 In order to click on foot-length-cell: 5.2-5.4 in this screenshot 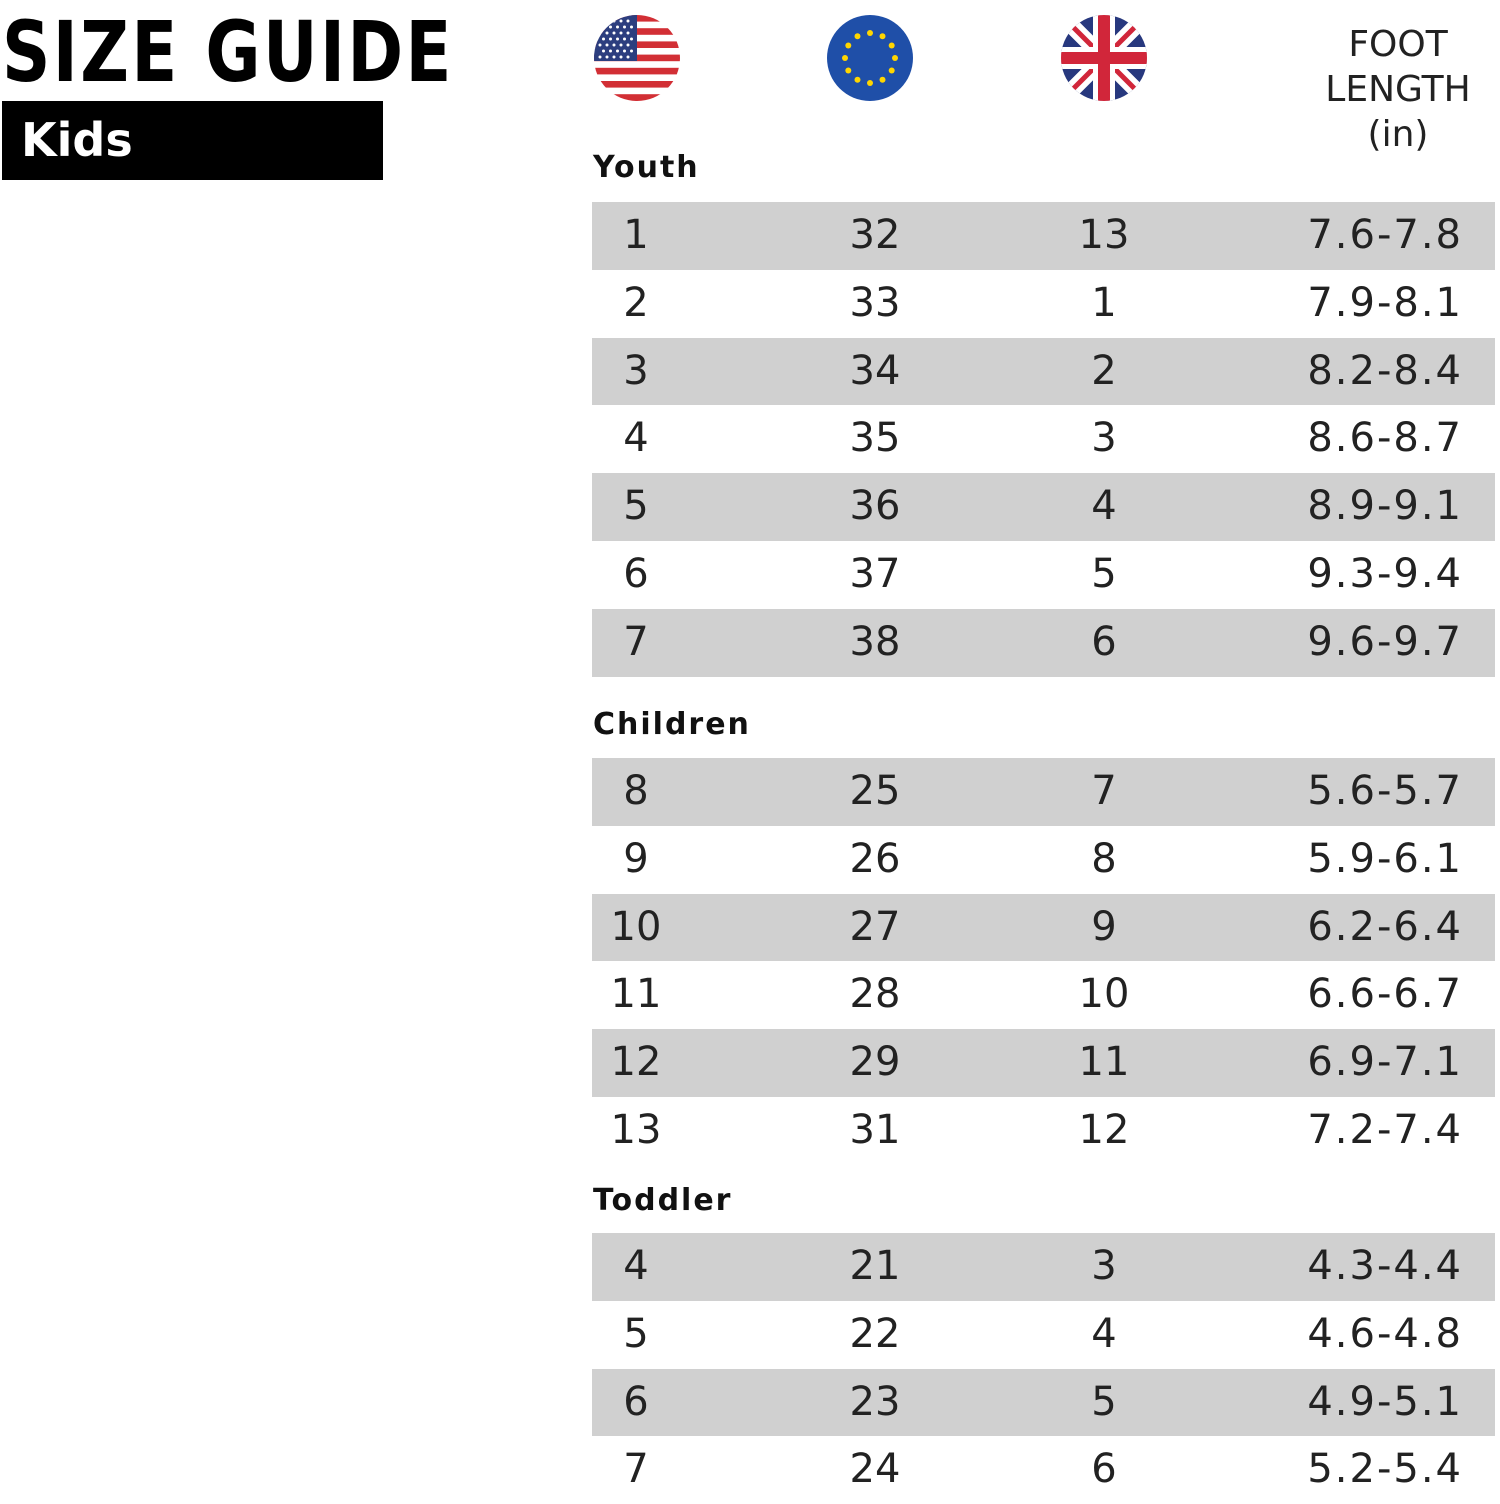, I will do `click(1385, 1469)`.